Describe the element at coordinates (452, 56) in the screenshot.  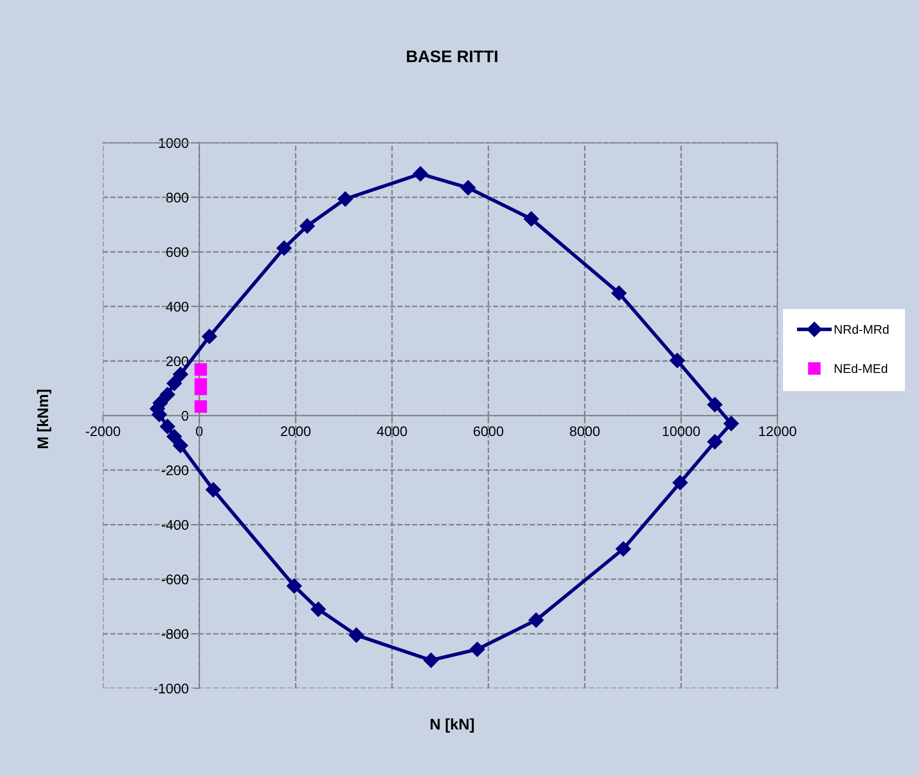
I see `chart-title: BASE RITTI` at that location.